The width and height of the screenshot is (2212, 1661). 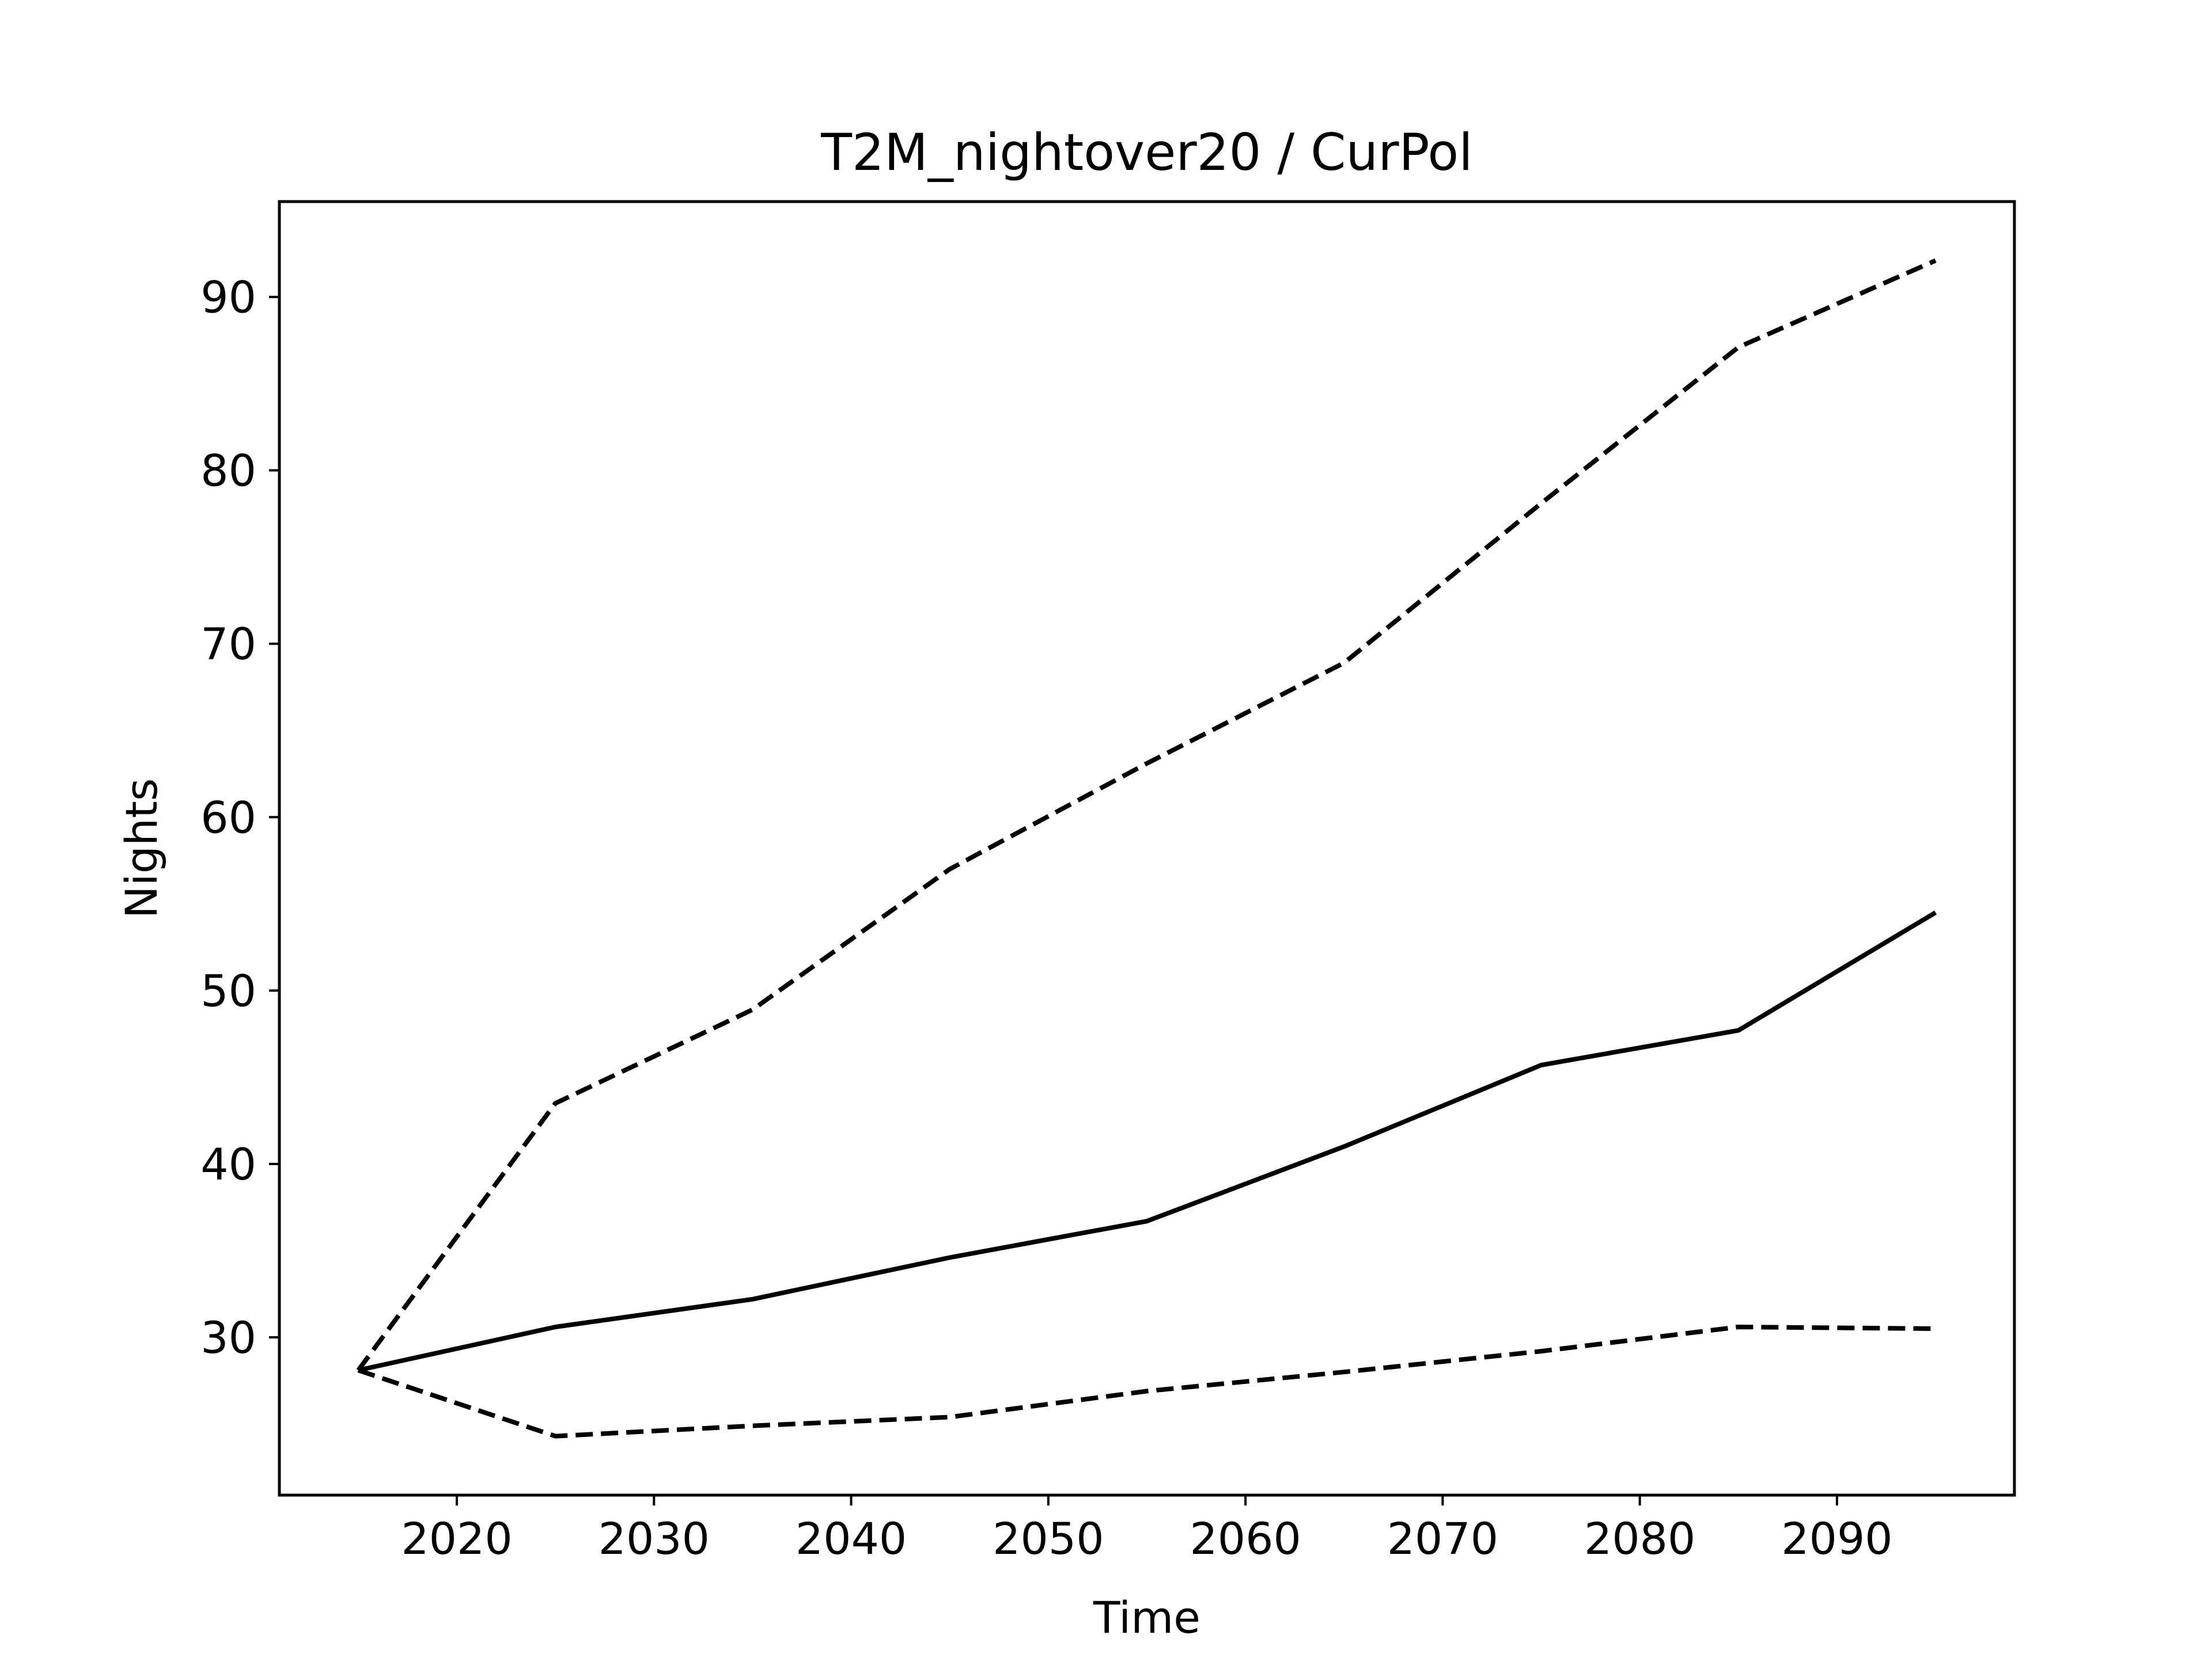 I want to click on chart-title: T2M_nightover20 / CurPol, so click(x=1146, y=152).